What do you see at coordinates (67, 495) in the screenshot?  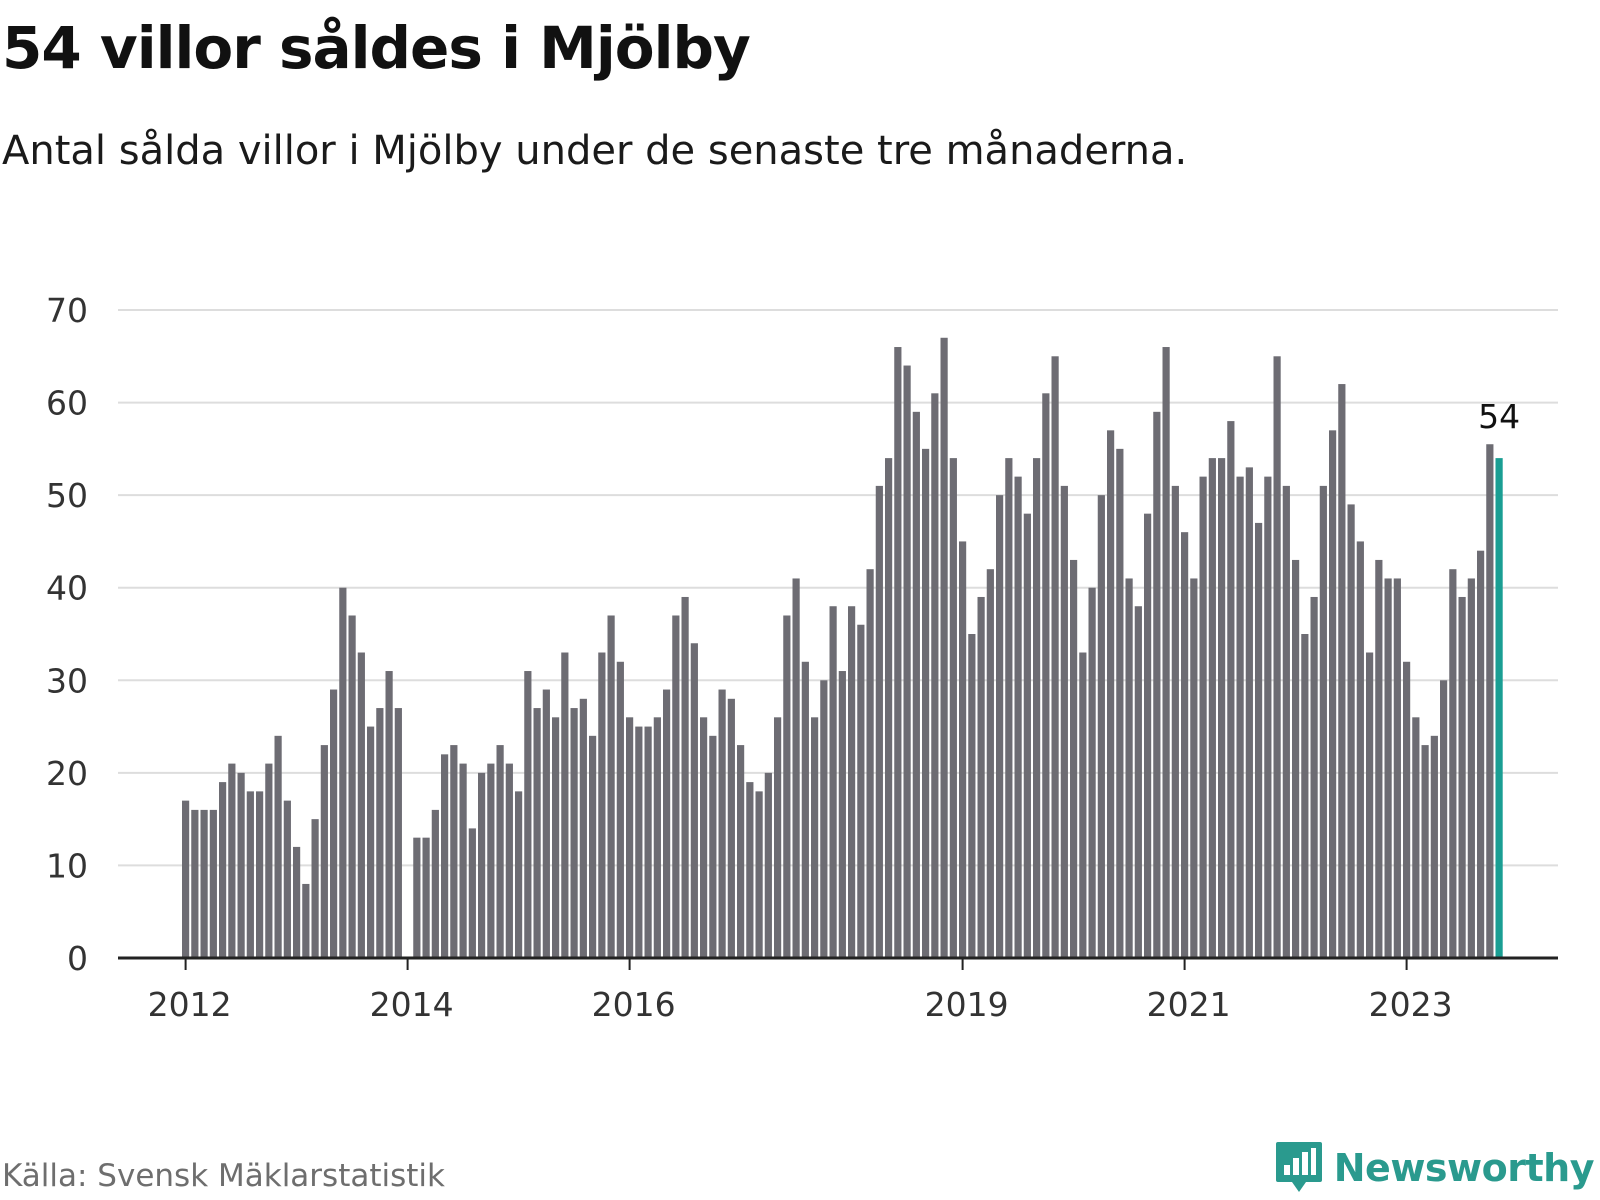 I see `y-tick-label: 50` at bounding box center [67, 495].